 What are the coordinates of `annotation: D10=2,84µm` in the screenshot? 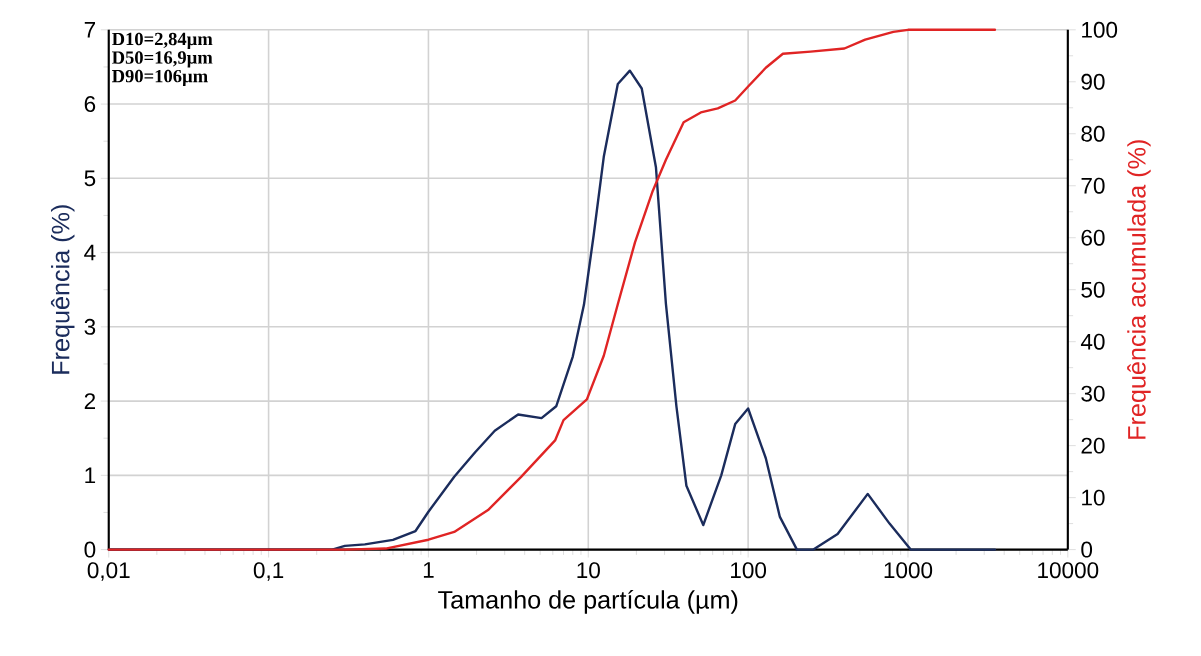 It's located at (162, 41).